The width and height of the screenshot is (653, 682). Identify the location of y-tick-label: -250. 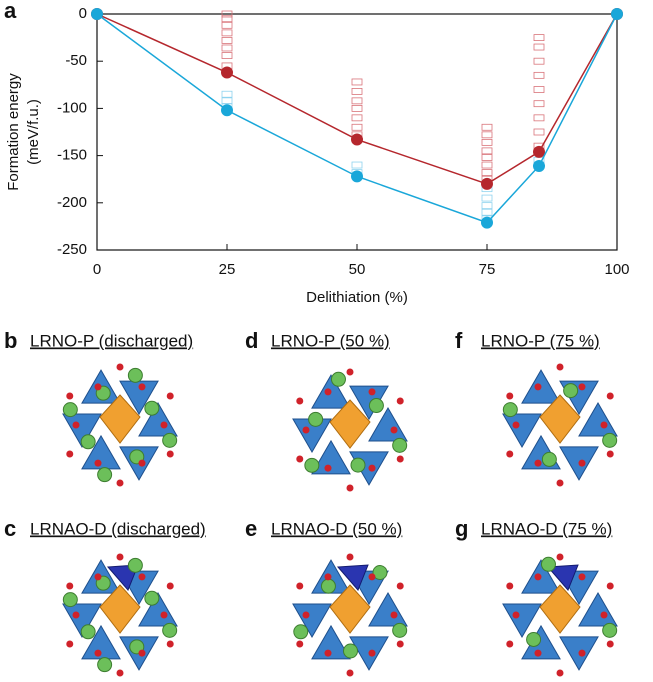
(72, 249).